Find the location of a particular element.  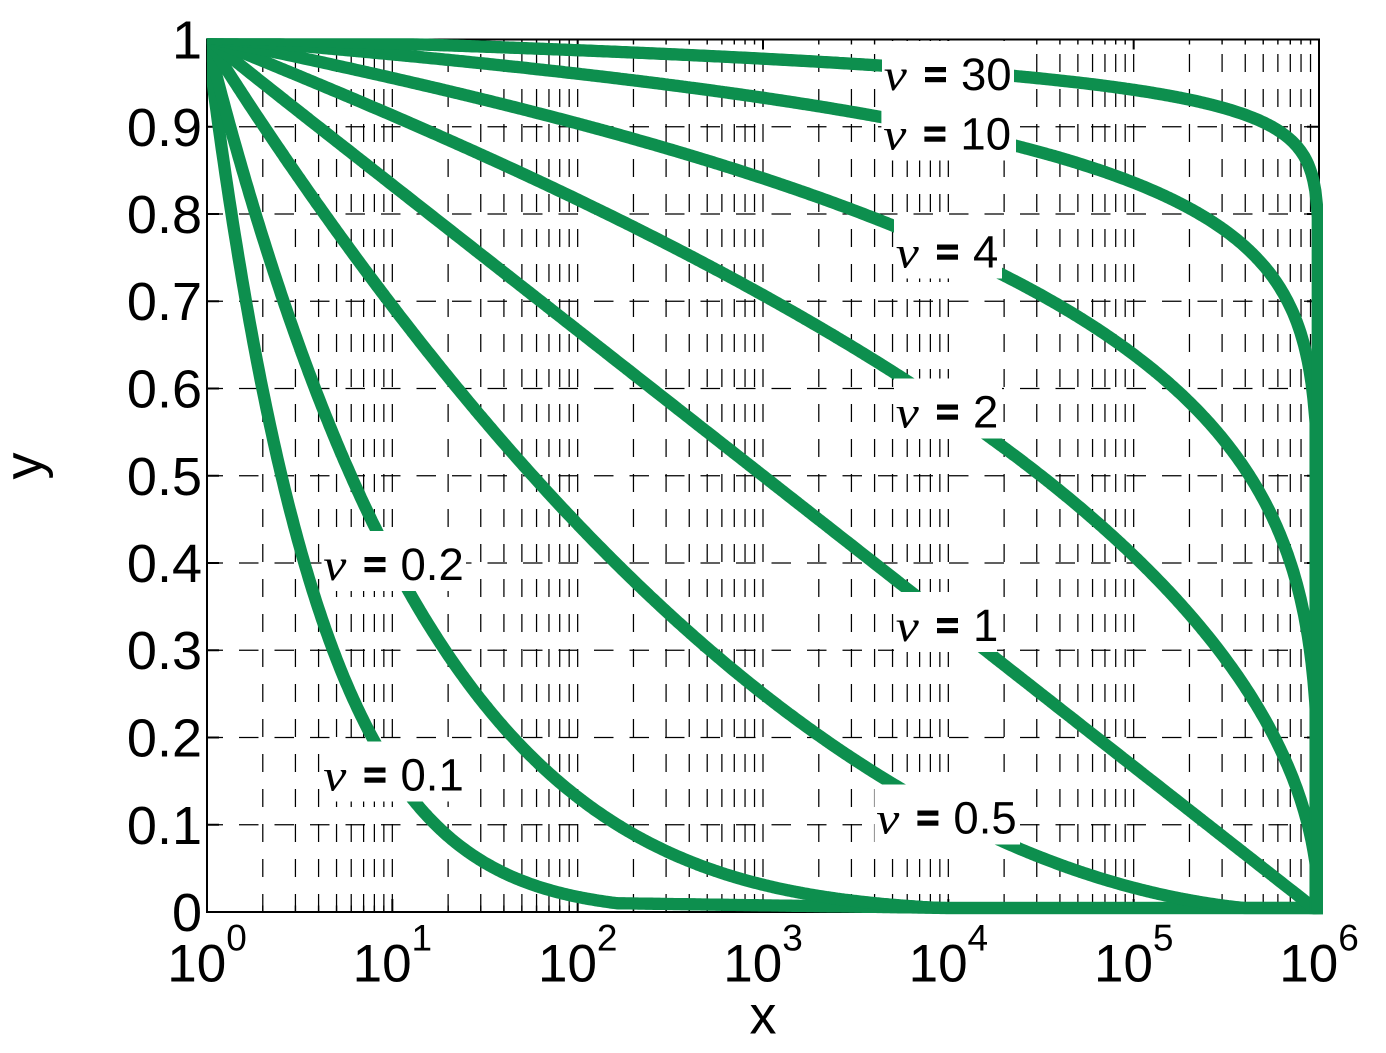

svg-text: 0.8 is located at coordinates (164, 215).